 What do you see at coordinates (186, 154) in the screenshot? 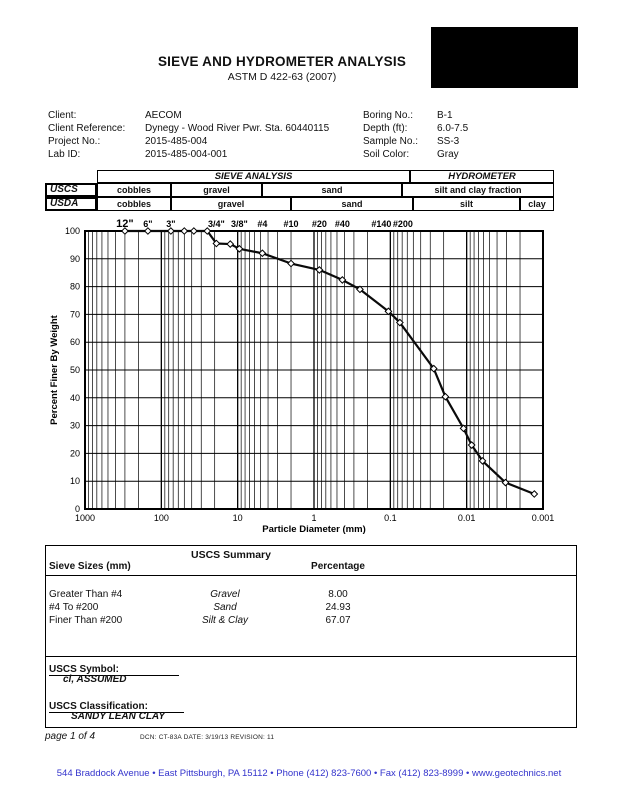
I see `lab-id-value: 2015-485-004-001` at bounding box center [186, 154].